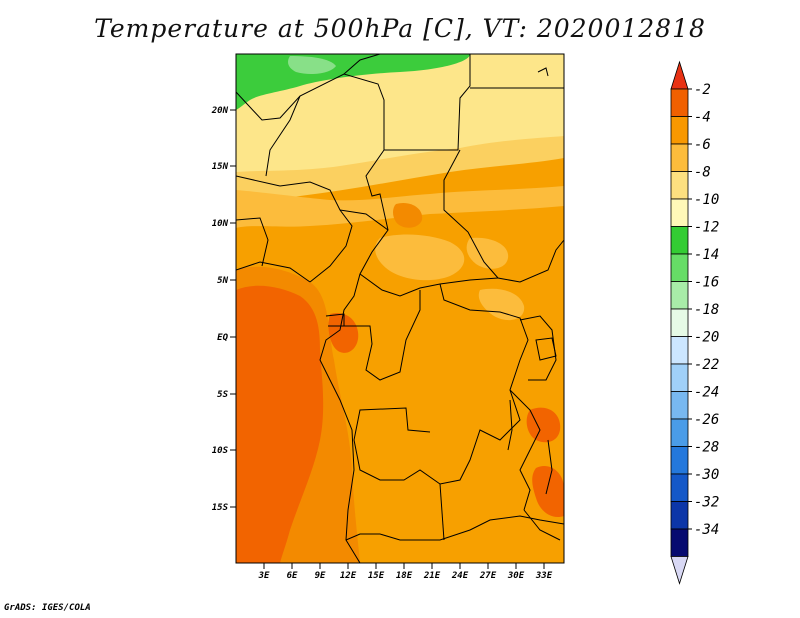  I want to click on lon-label: 33E, so click(544, 576).